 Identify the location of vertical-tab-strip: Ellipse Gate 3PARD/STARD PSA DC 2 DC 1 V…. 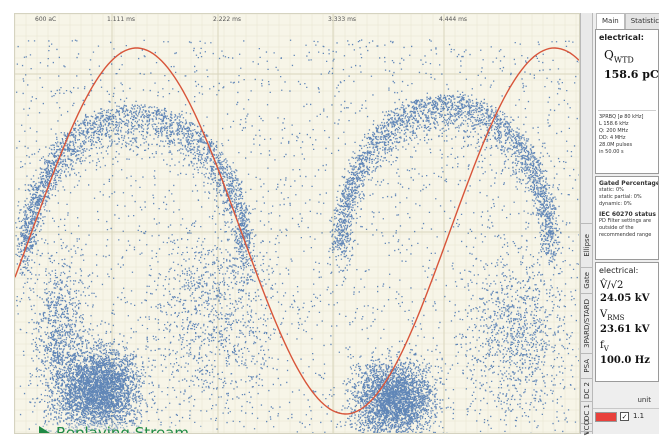
(586, 224).